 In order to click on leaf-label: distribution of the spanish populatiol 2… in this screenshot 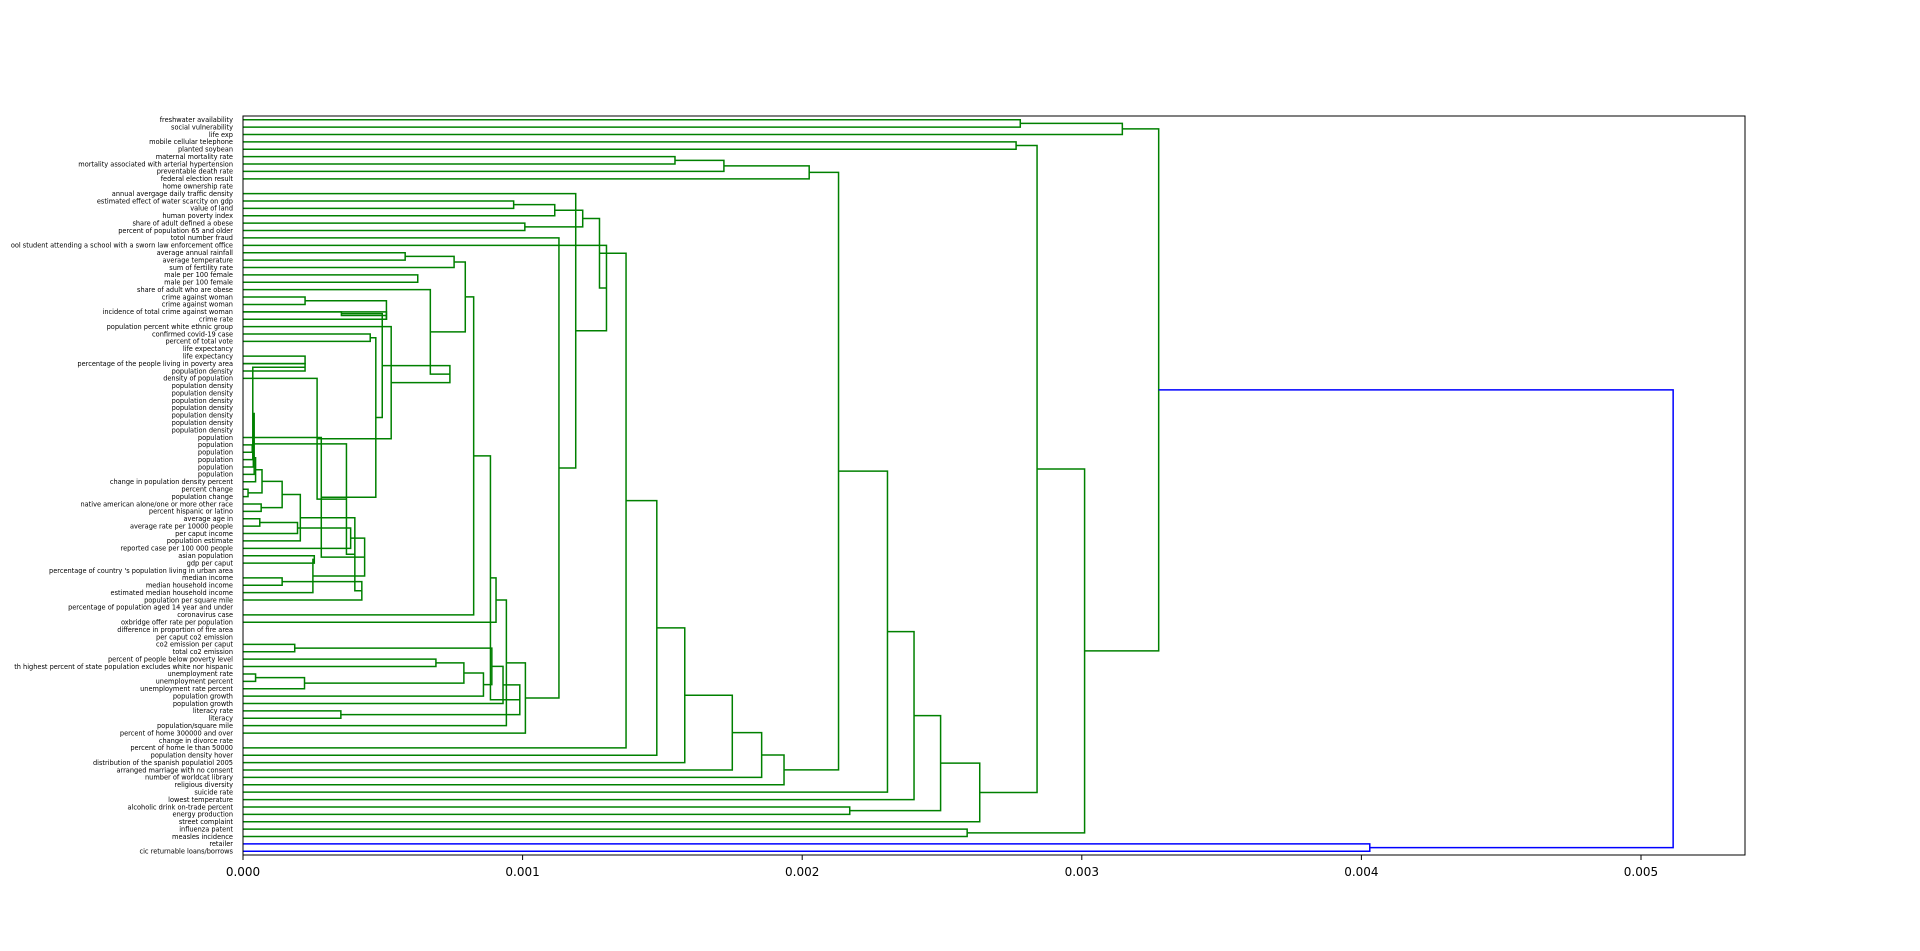, I will do `click(163, 763)`.